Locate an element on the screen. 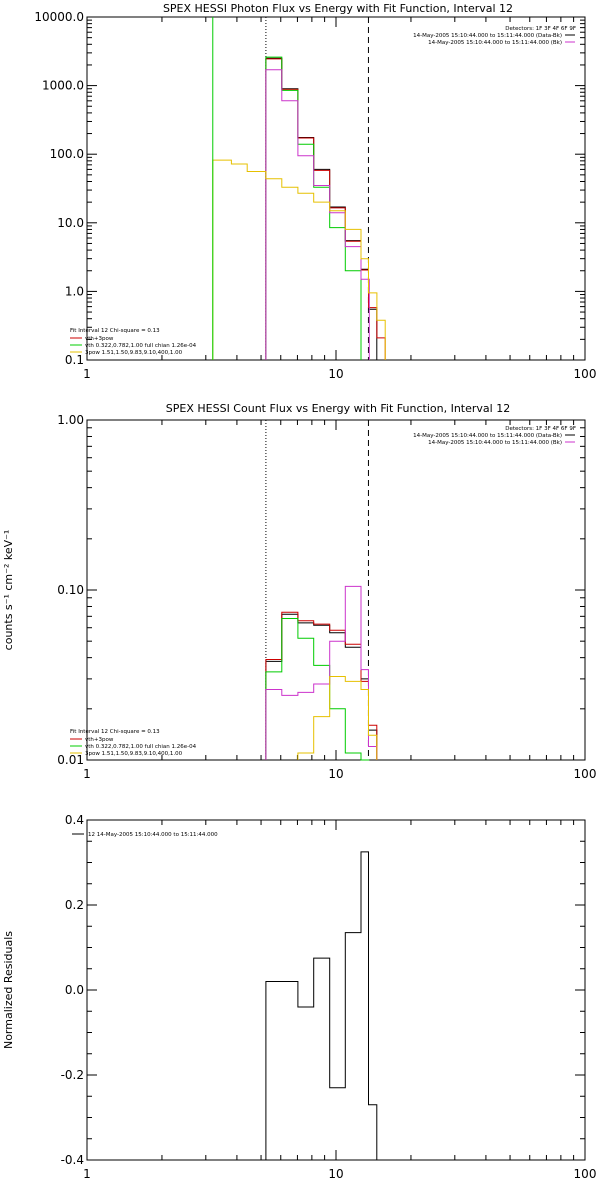 The image size is (600, 1200). y-tick-label: -0.4 is located at coordinates (72, 1160).